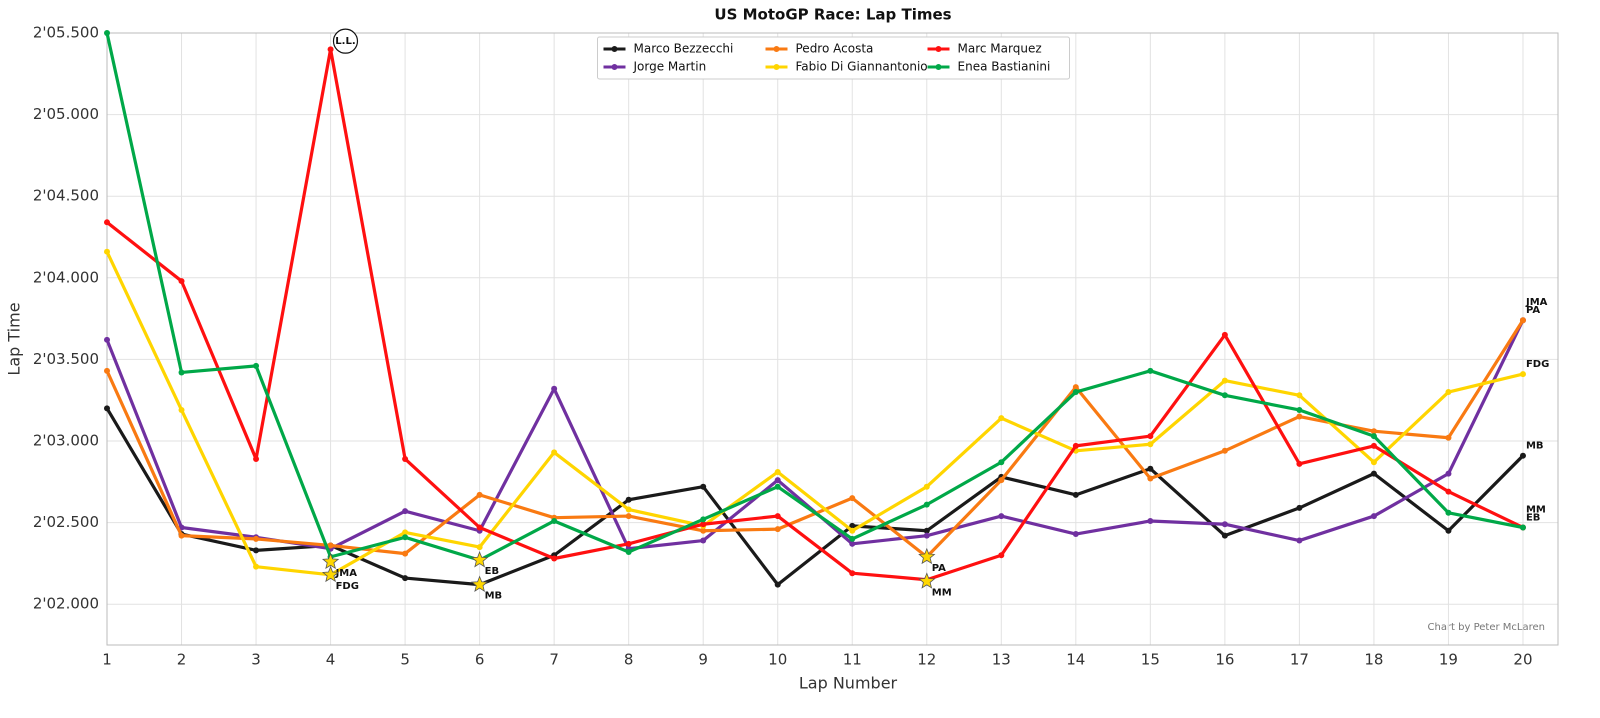  I want to click on legend-label: Jorge Martin, so click(670, 67).